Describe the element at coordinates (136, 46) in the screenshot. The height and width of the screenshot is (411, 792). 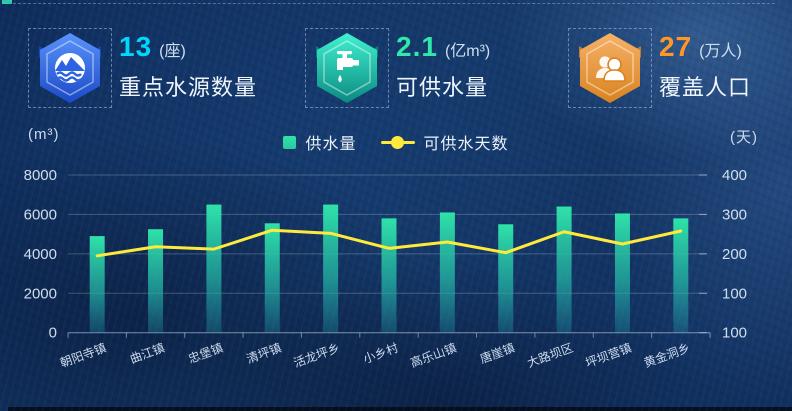
I see `water-sources-value: 13` at that location.